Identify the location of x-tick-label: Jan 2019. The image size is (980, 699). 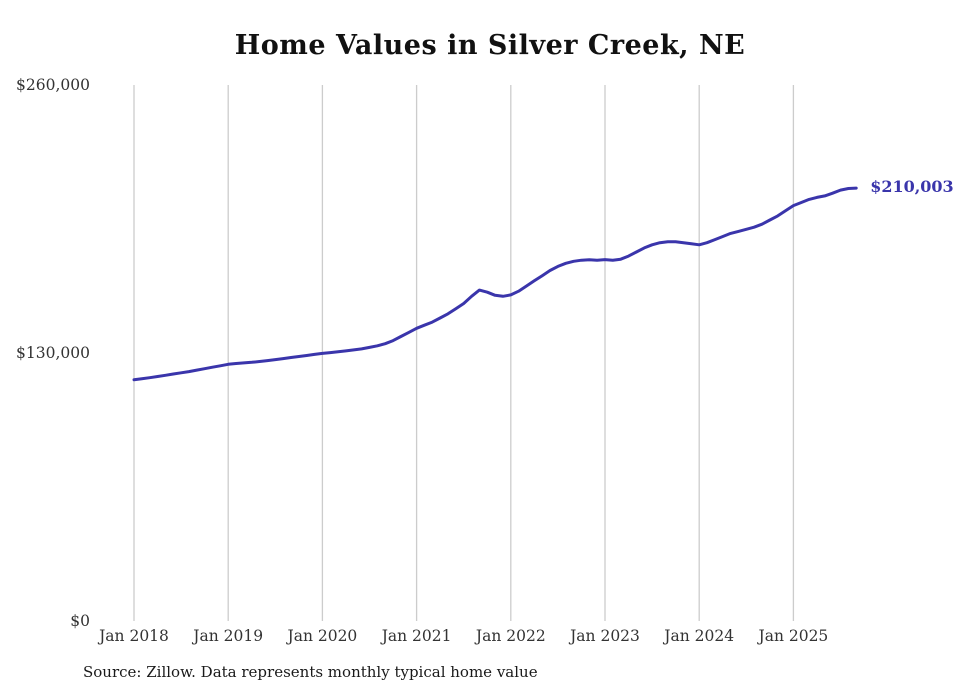
(227, 636).